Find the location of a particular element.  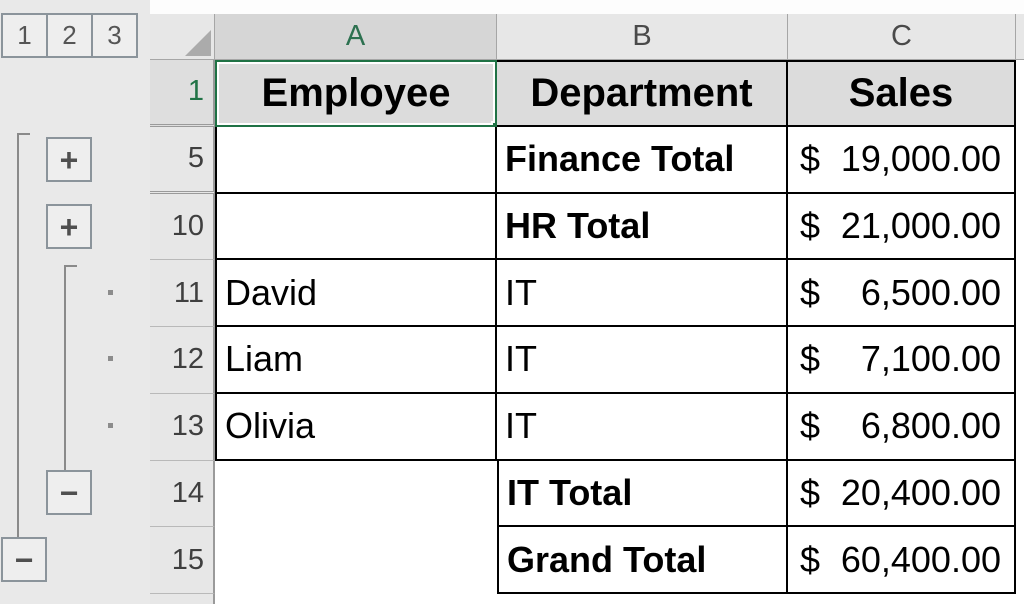

column-header-strip: A B C is located at coordinates (587, 37).